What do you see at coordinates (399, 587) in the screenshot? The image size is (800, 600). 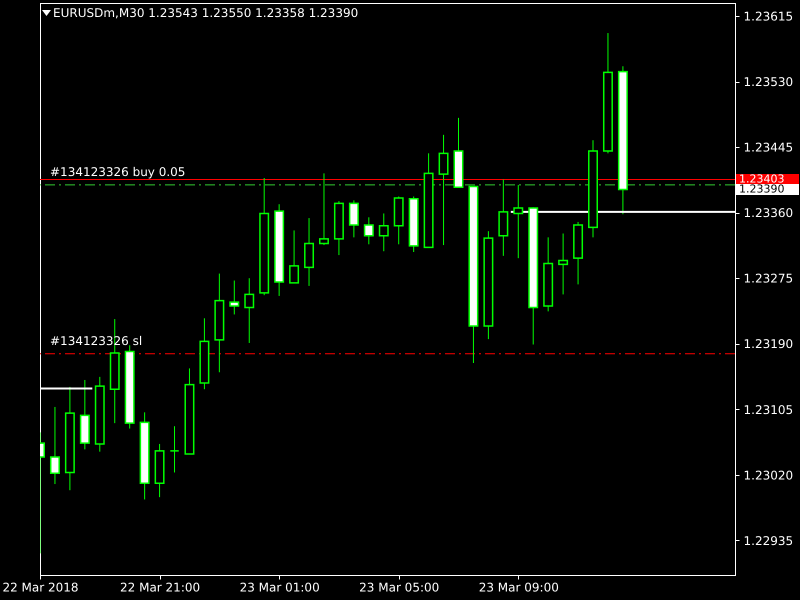 I see `x-tick-label: 23 Mar 05:00` at bounding box center [399, 587].